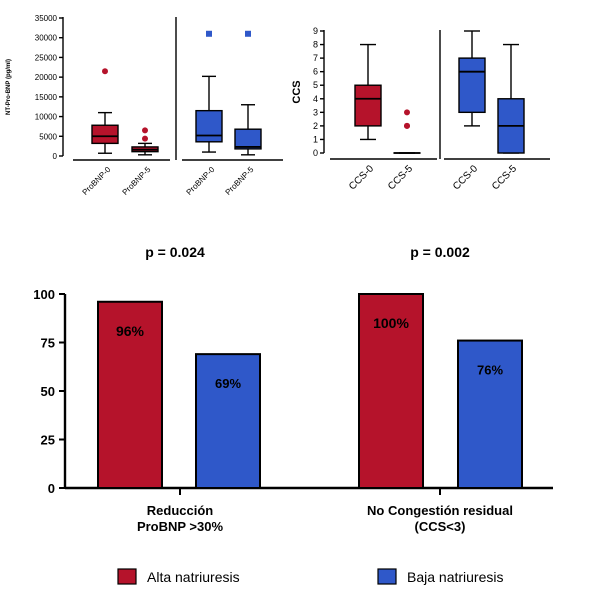  What do you see at coordinates (46, 57) in the screenshot?
I see `y-tick-label: 25000` at bounding box center [46, 57].